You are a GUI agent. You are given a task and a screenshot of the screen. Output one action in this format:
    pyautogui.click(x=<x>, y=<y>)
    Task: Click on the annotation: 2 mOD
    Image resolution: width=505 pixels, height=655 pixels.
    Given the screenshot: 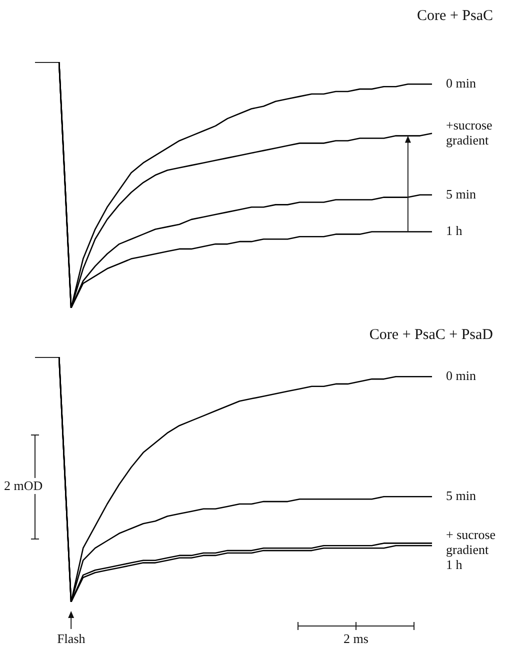 What is the action you would take?
    pyautogui.click(x=23, y=486)
    